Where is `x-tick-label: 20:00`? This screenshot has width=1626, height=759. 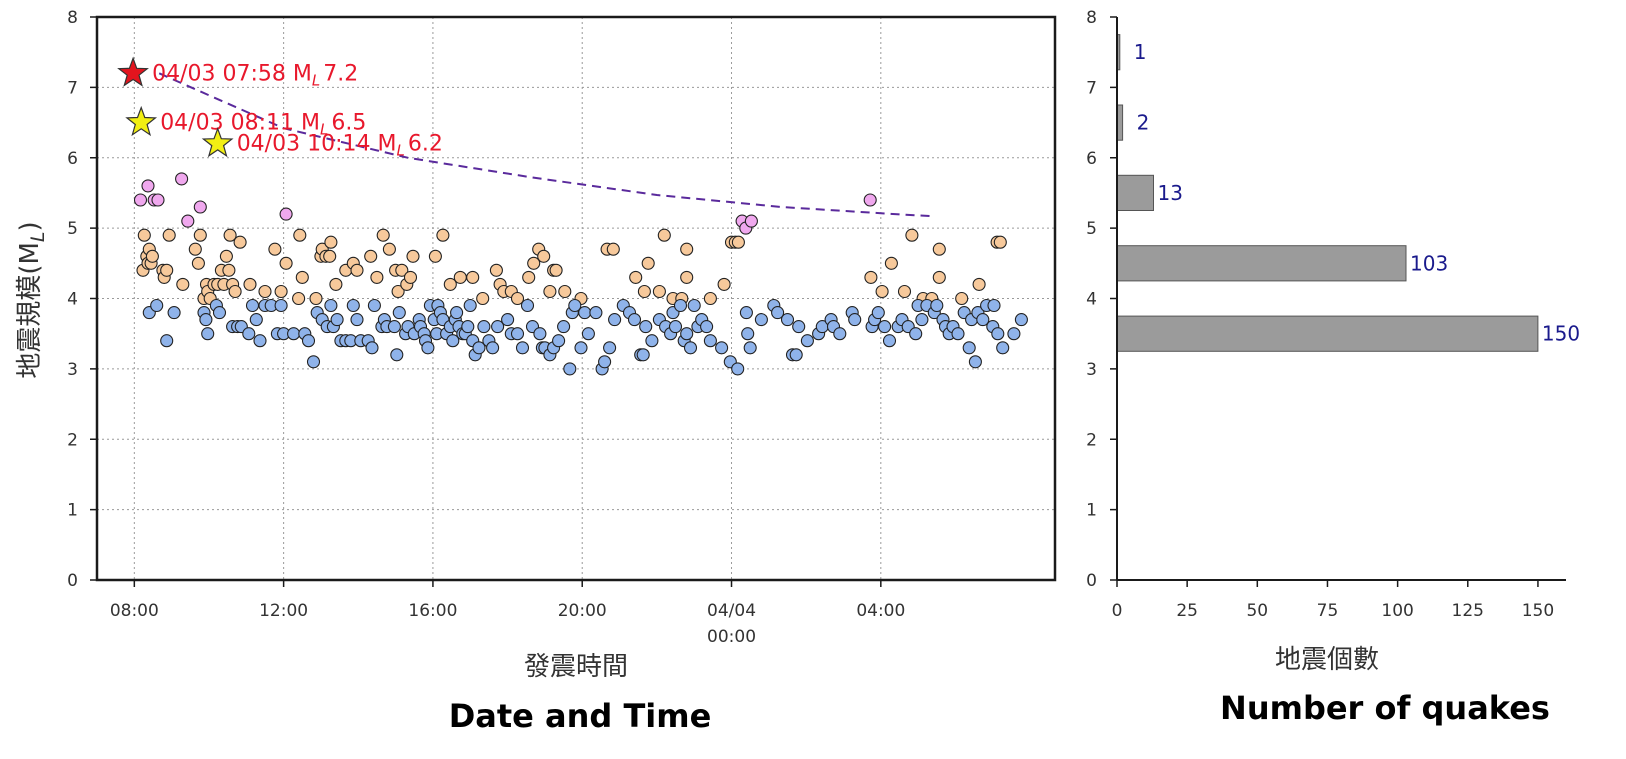 x-tick-label: 20:00 is located at coordinates (582, 611).